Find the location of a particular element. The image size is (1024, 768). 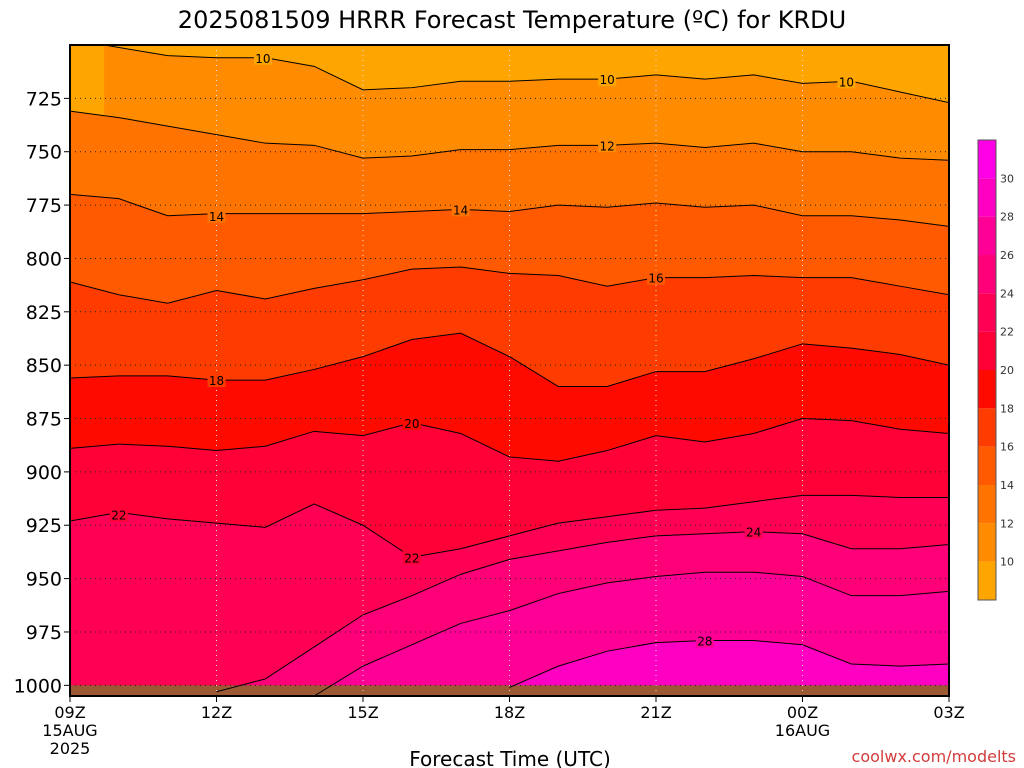

y-tick-label-825: 825 is located at coordinates (44, 313).